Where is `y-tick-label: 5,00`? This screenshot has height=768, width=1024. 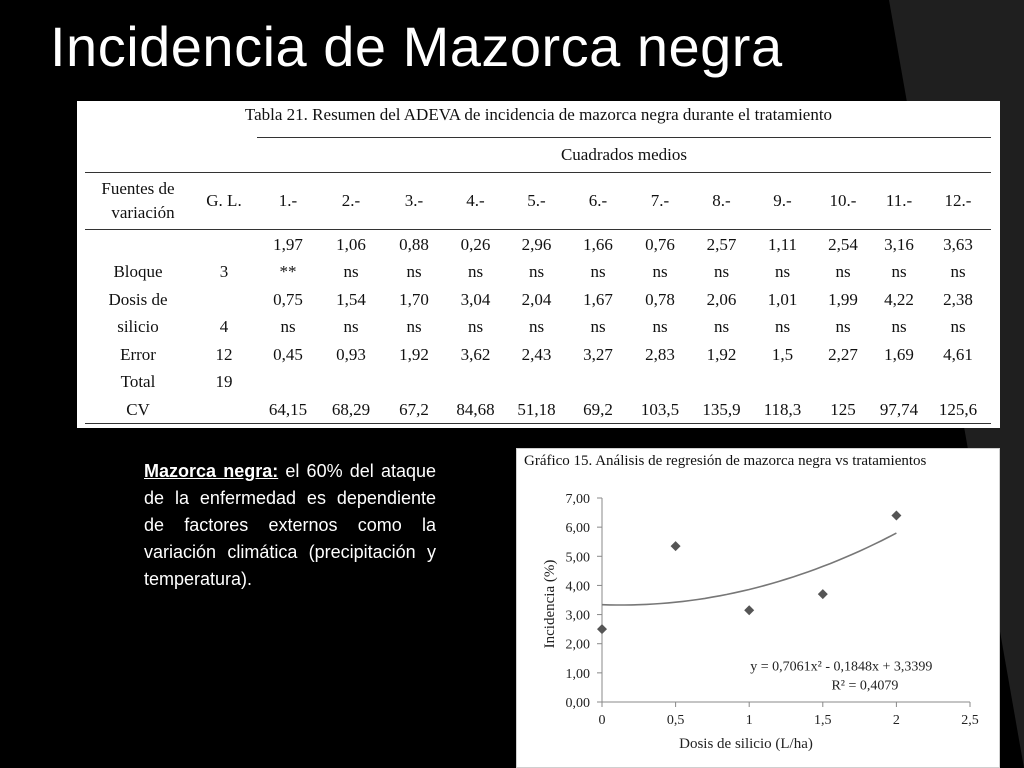
y-tick-label: 5,00 is located at coordinates (578, 557).